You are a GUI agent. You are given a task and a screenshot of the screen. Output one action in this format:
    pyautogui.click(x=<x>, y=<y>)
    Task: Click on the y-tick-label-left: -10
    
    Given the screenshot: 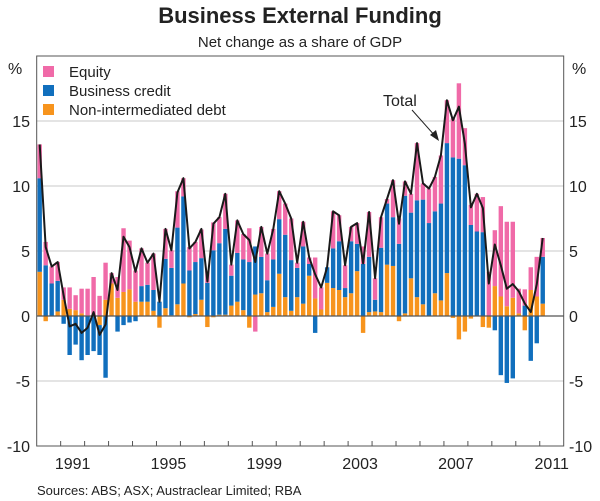 What is the action you would take?
    pyautogui.click(x=18, y=447)
    